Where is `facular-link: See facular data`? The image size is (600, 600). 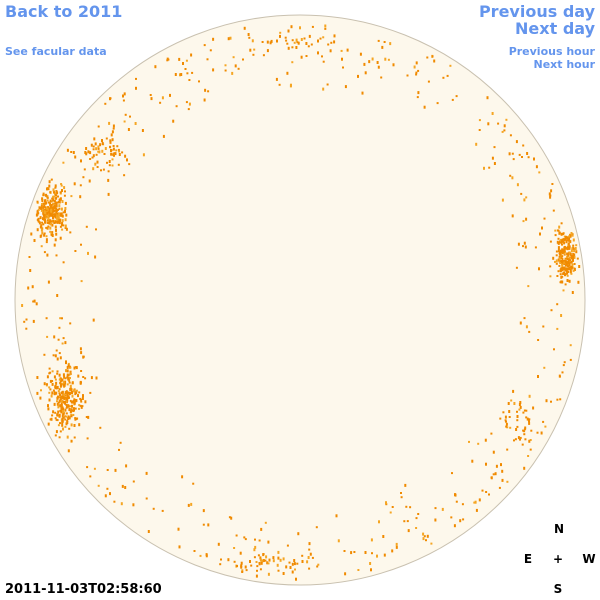
facular-link: See facular data is located at coordinates (56, 51).